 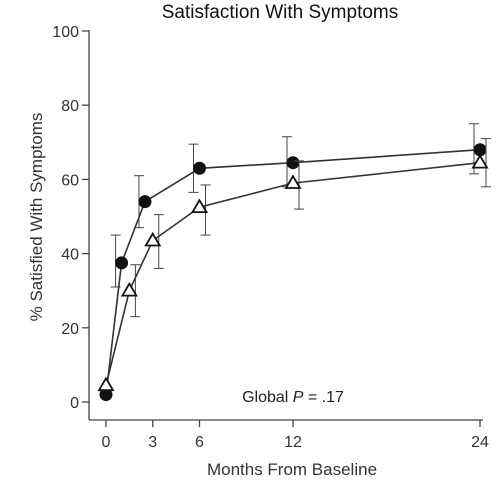 What do you see at coordinates (70, 106) in the screenshot?
I see `y-tick-label: 80` at bounding box center [70, 106].